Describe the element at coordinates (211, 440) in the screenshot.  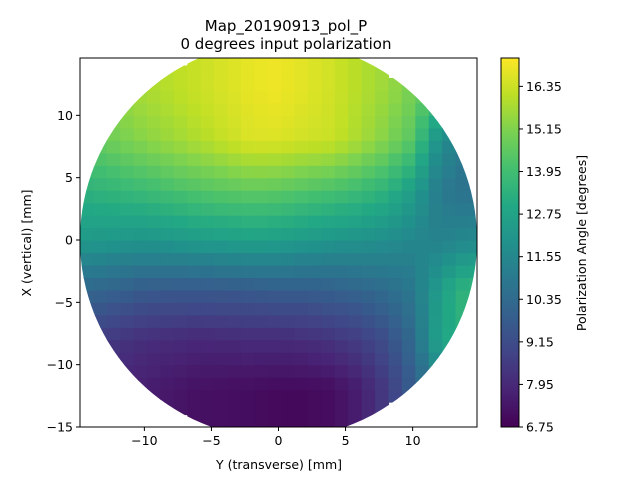
I see `x-tick-label: −5` at that location.